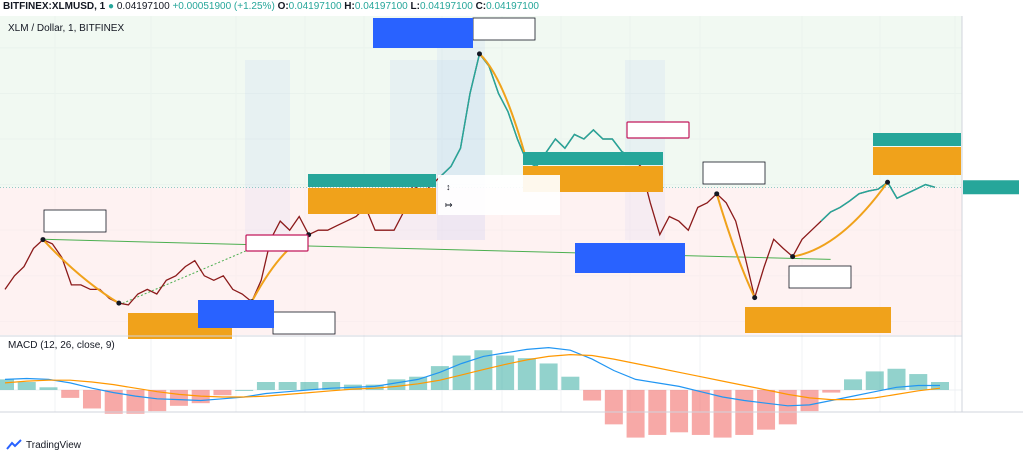  Describe the element at coordinates (415, 6) in the screenshot. I see `low-label: L:` at that location.